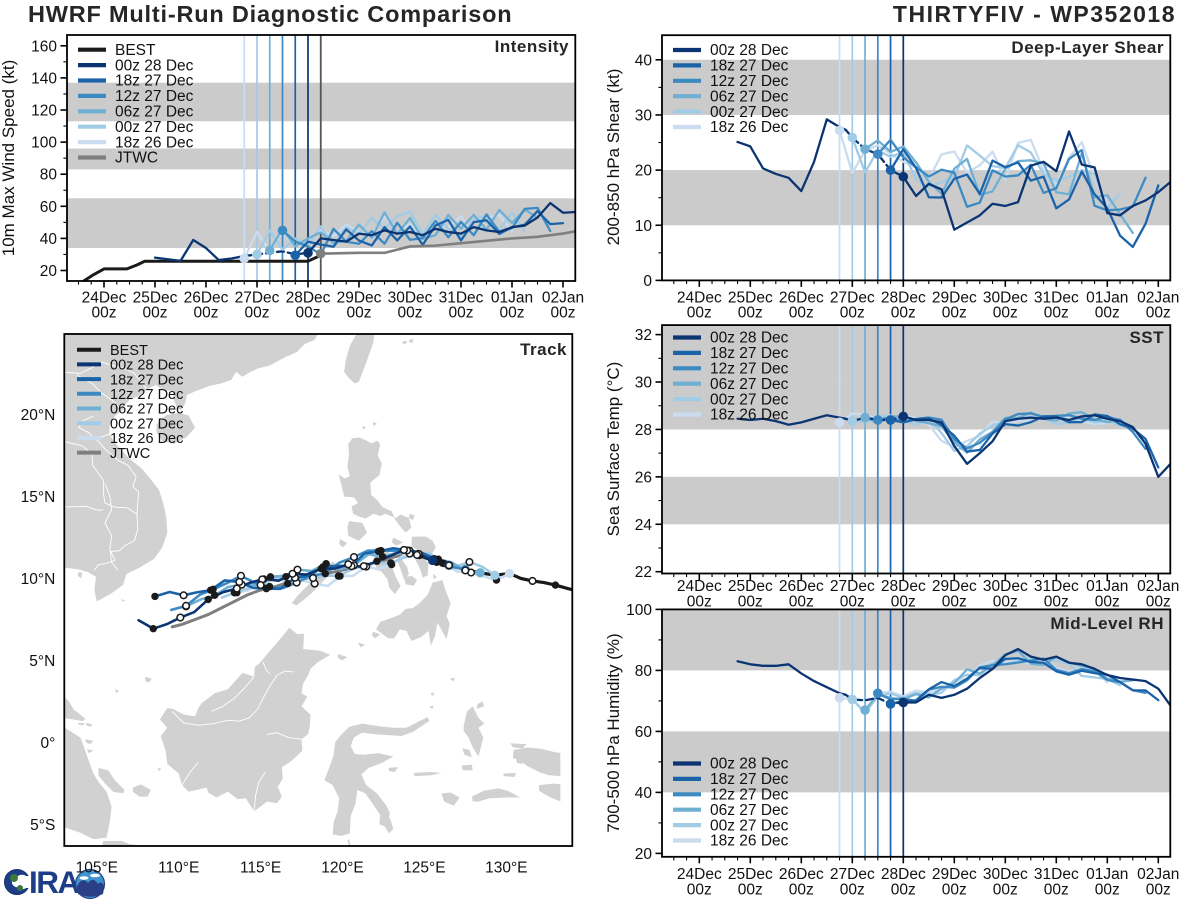 The width and height of the screenshot is (1200, 900). I want to click on svg-text:HWRF Multi-Run Diagnostic Comp: HWRF Multi-Run Diagnostic Comparison, so click(270, 14).